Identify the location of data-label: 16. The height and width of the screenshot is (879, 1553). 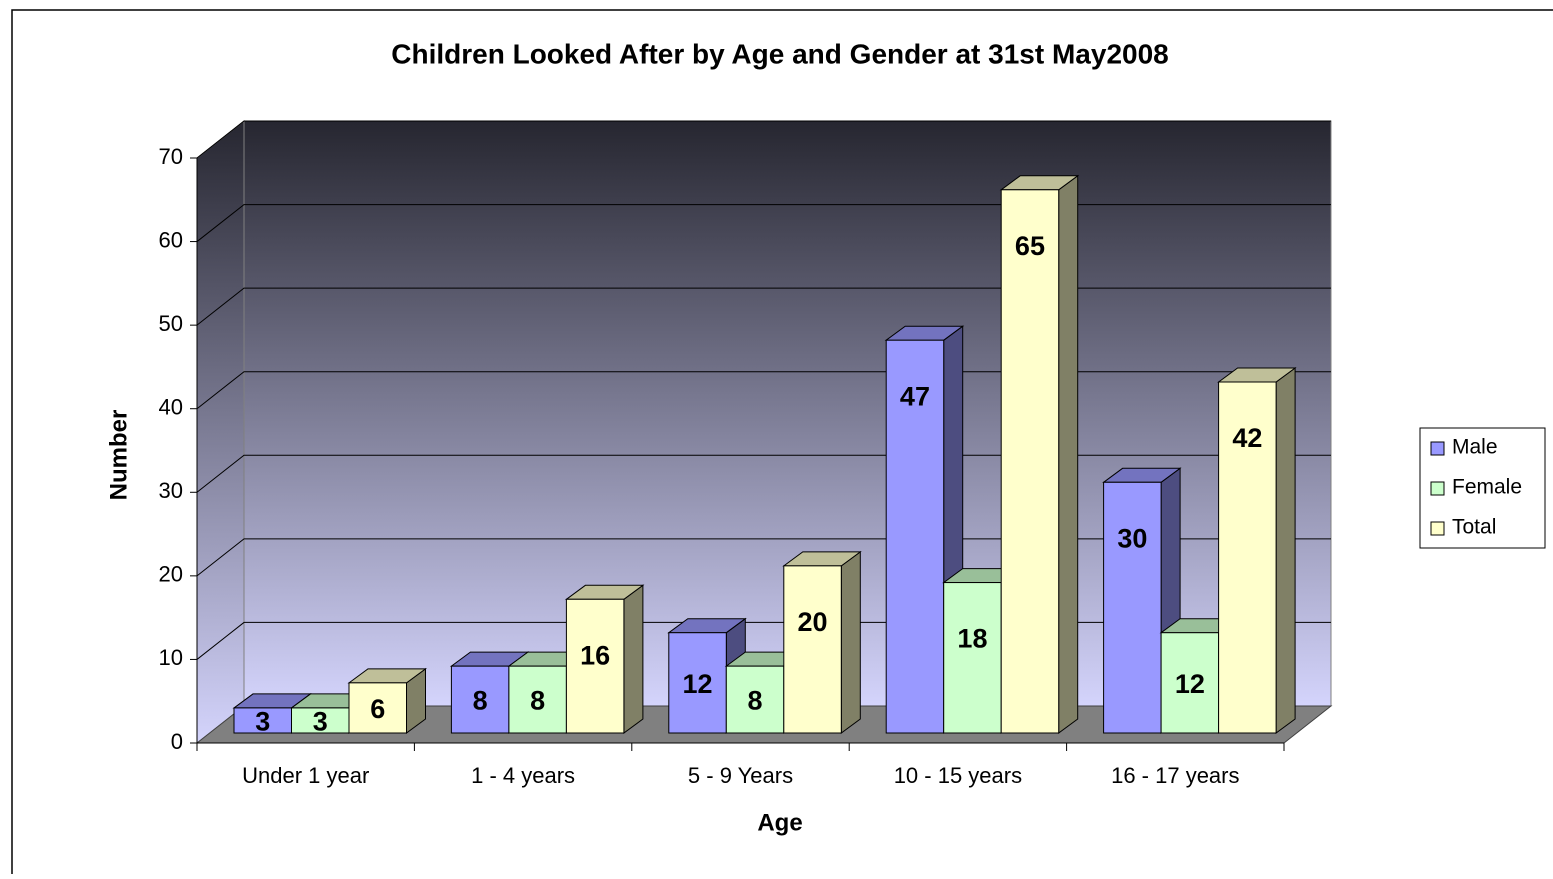
(595, 655).